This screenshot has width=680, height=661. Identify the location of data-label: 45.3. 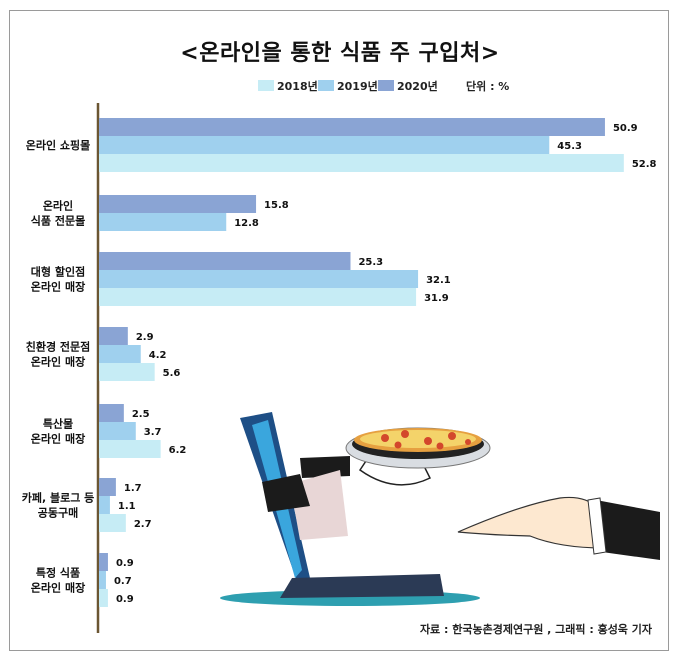
(569, 146).